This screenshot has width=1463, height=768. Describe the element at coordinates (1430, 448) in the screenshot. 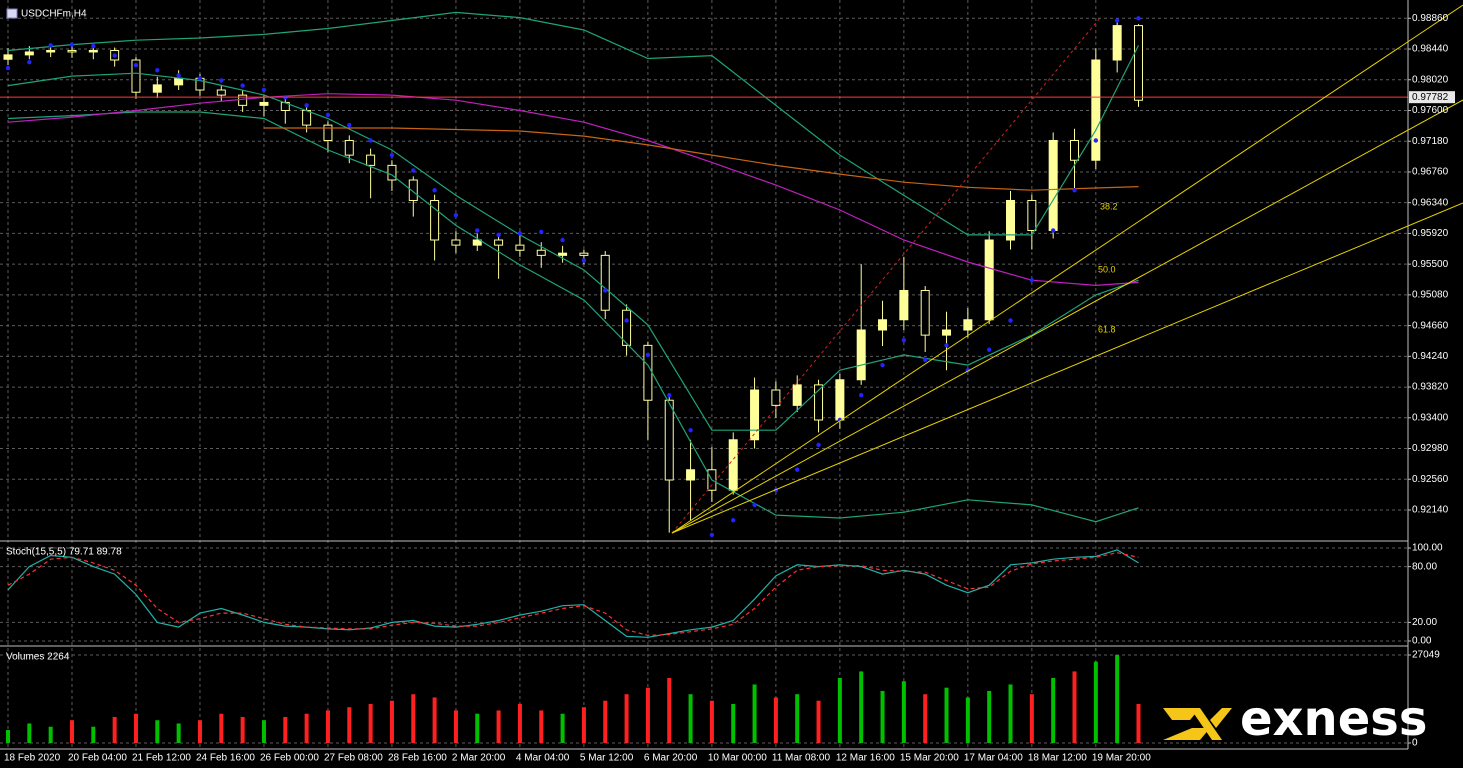

I see `y-tick-label: 0.92980` at that location.